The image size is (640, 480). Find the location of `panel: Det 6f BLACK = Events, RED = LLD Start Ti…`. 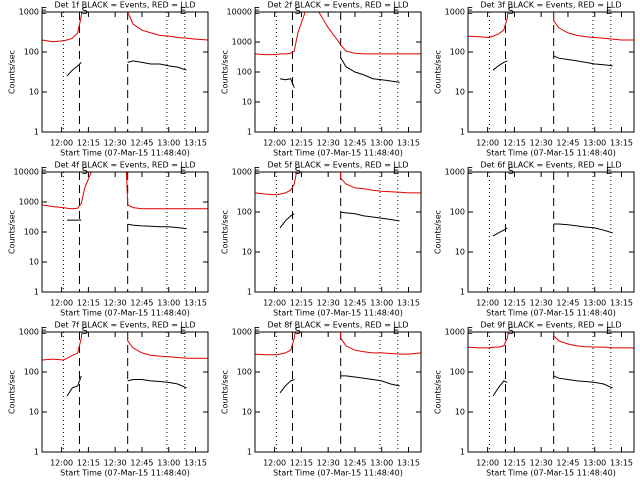

panel: Det 6f BLACK = Events, RED = LLD Start Ti… is located at coordinates (534, 239).